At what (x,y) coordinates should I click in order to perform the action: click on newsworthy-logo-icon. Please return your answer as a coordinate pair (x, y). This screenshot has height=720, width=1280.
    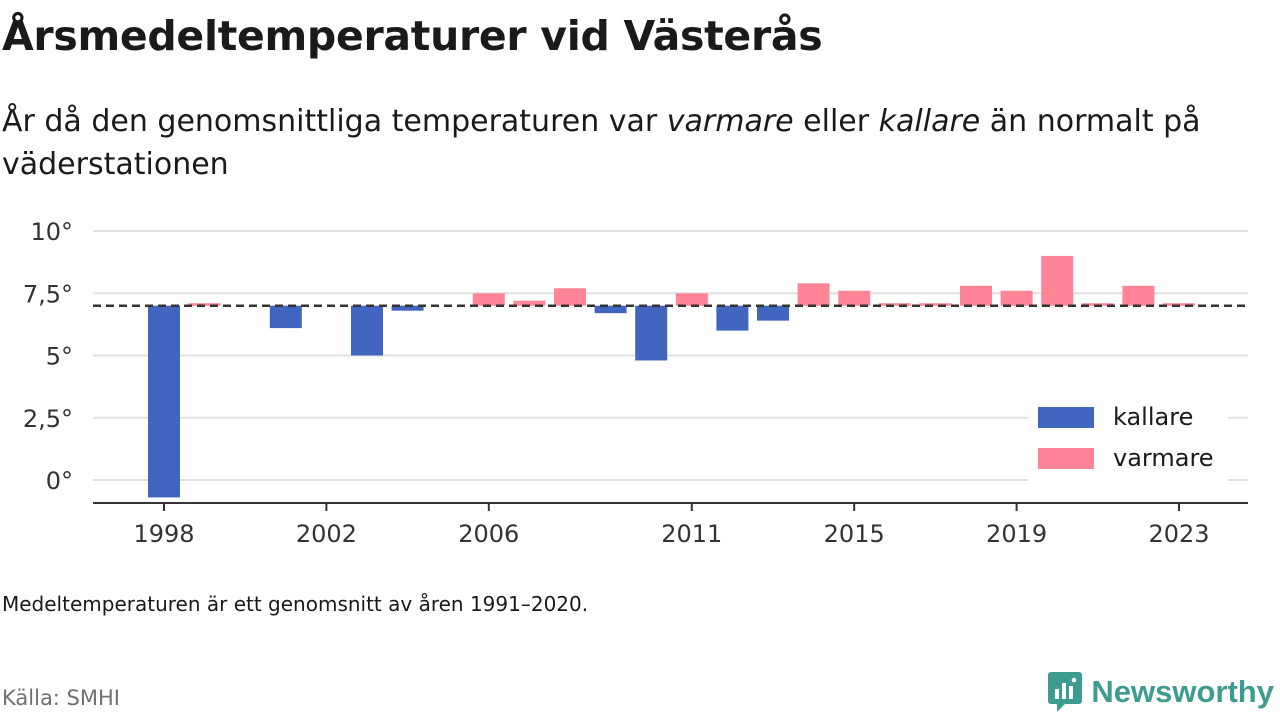
    Looking at the image, I should click on (1065, 692).